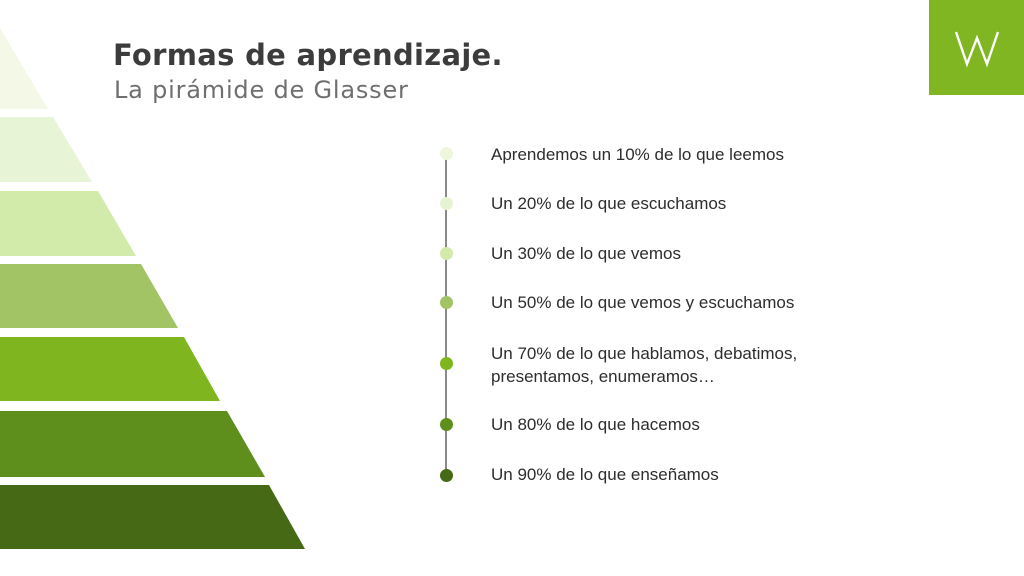 The height and width of the screenshot is (576, 1024). I want to click on page-subtitle: La pirámide de Glasser, so click(261, 90).